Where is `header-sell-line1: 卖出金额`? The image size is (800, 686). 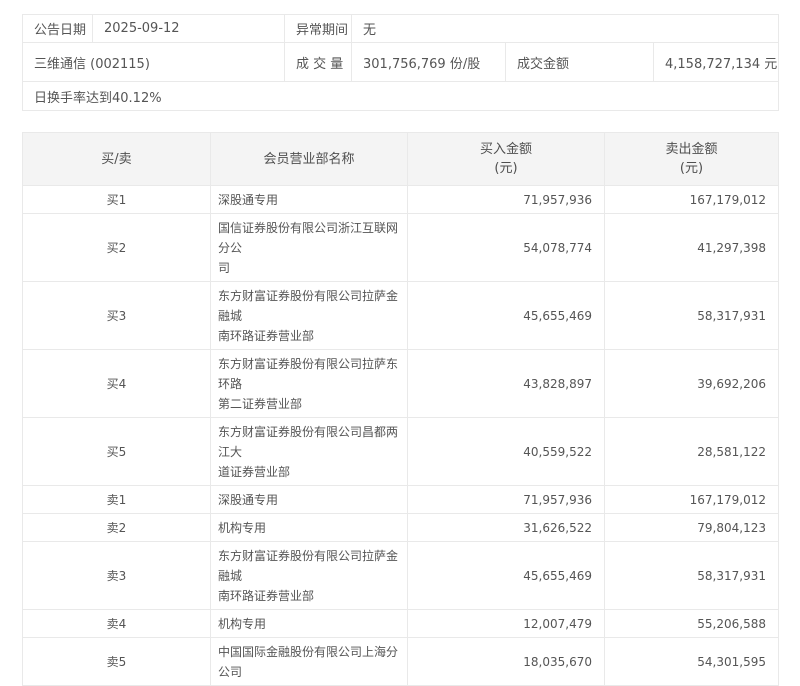
header-sell-line1: 卖出金额 is located at coordinates (691, 149).